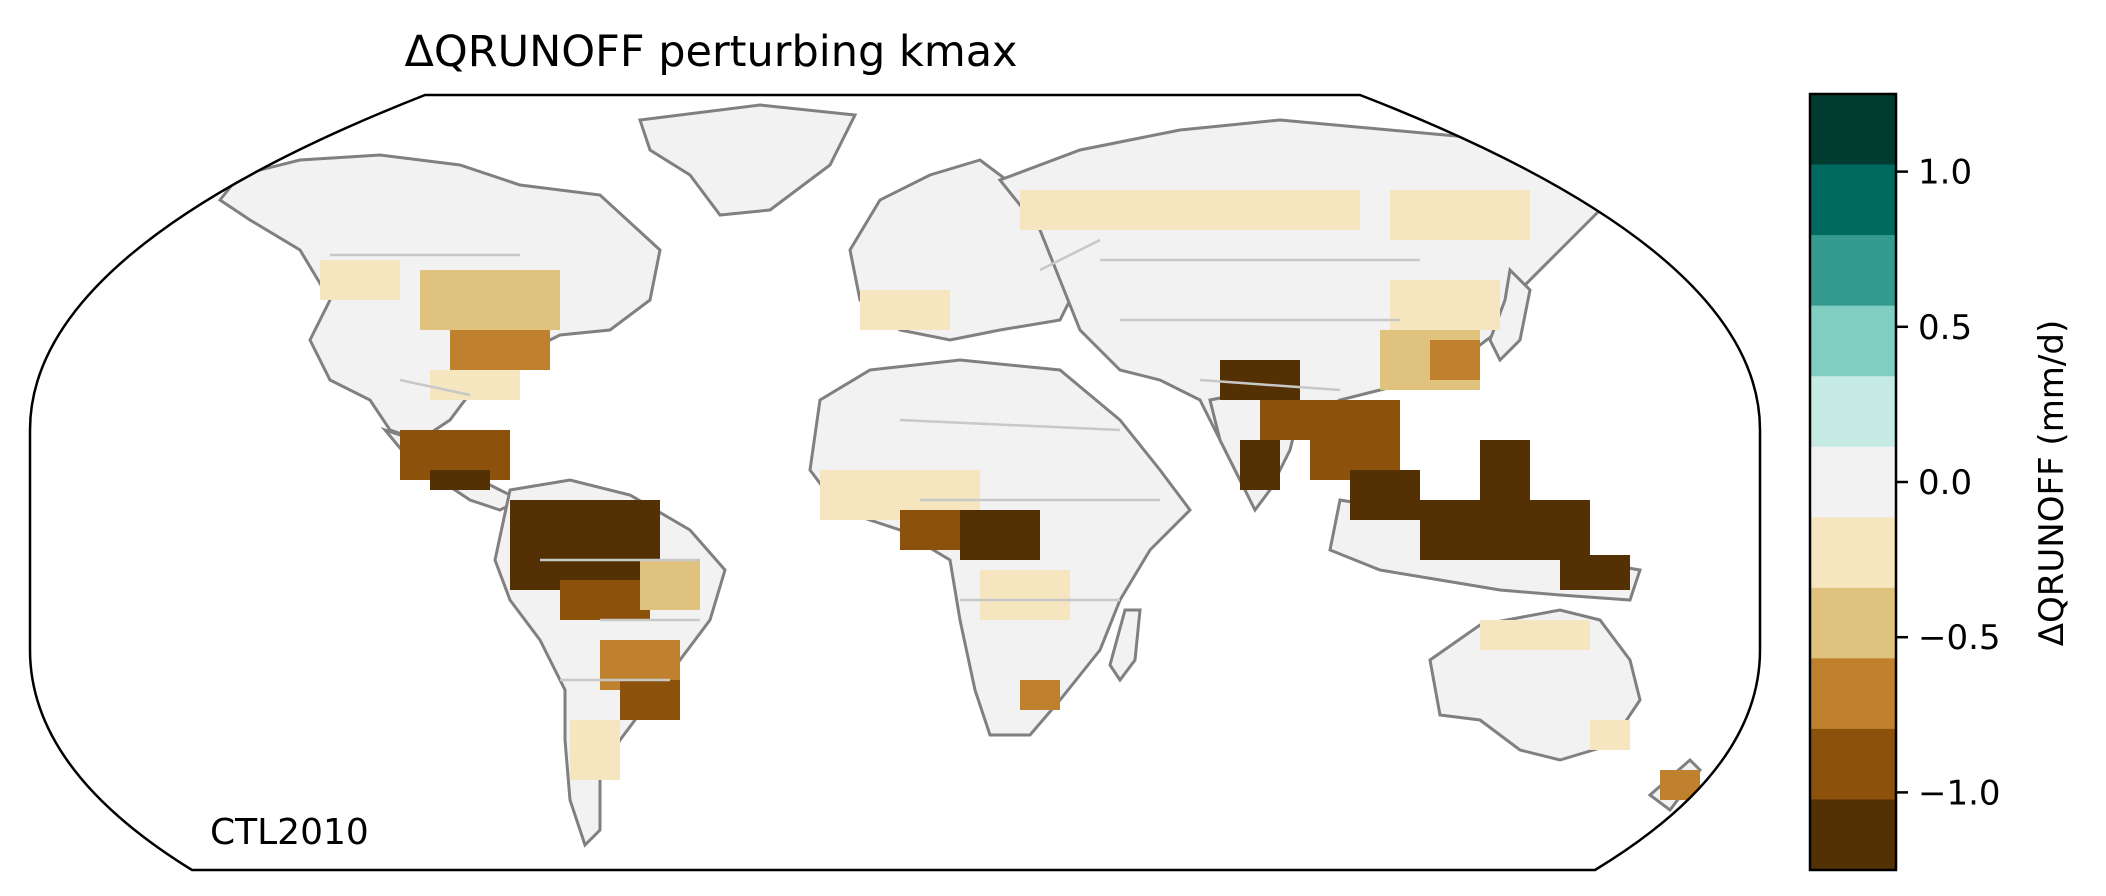 This screenshot has height=896, width=2106. I want to click on japan, so click(1510, 314).